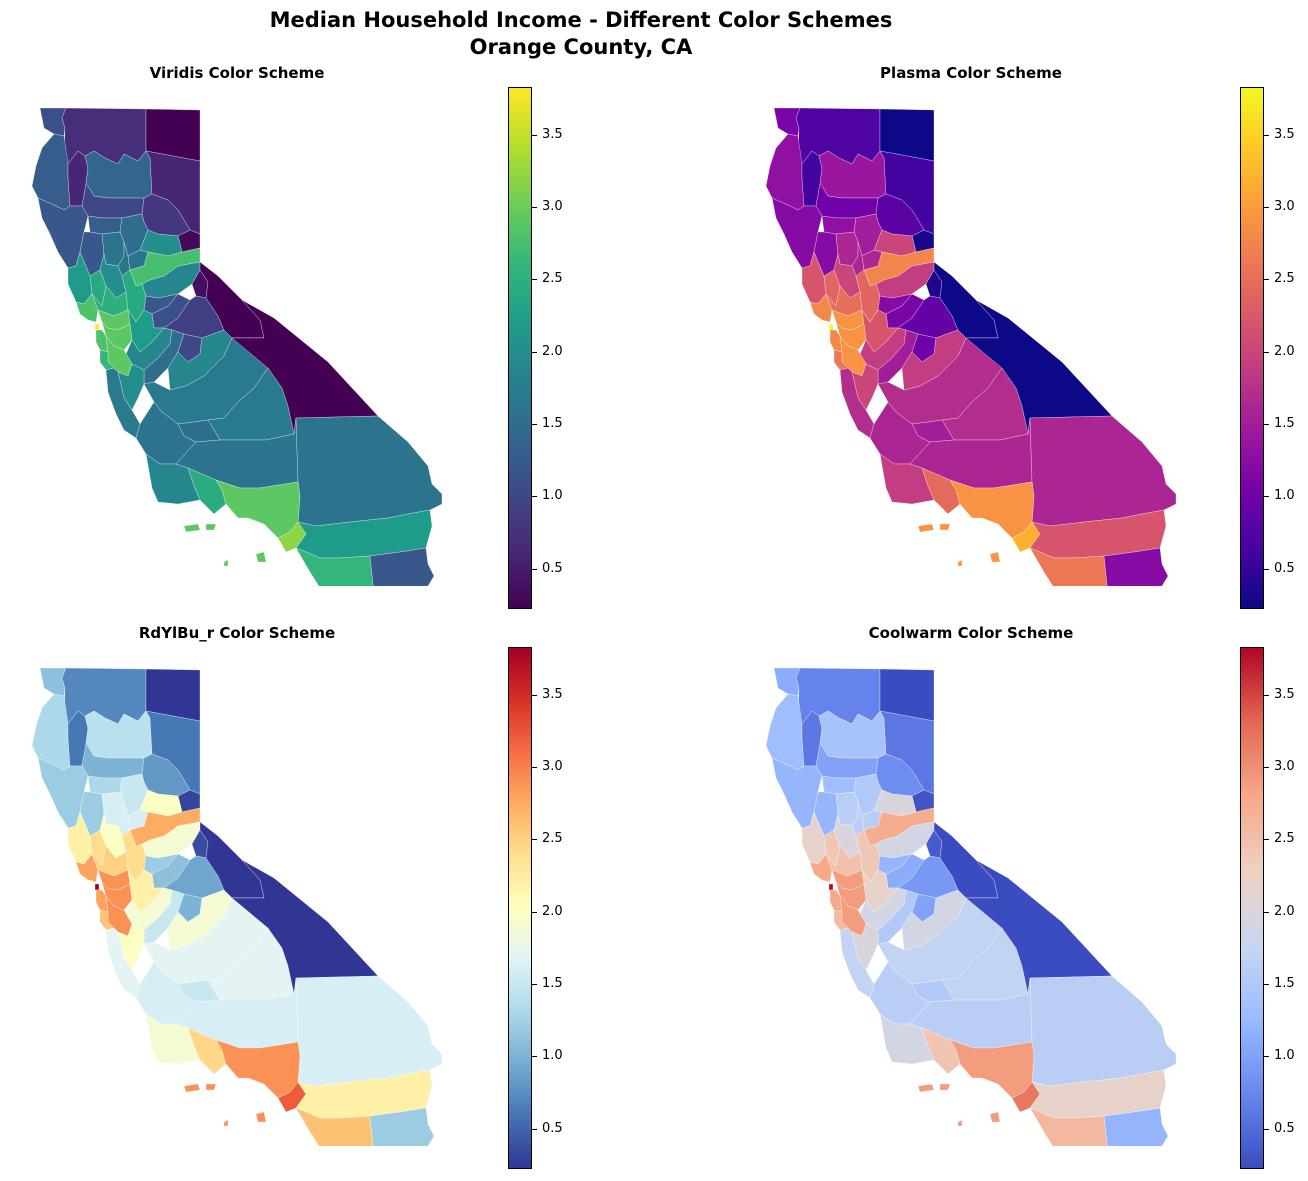 The width and height of the screenshot is (1308, 1181). I want to click on panel-title: Viridis Color Scheme, so click(237, 73).